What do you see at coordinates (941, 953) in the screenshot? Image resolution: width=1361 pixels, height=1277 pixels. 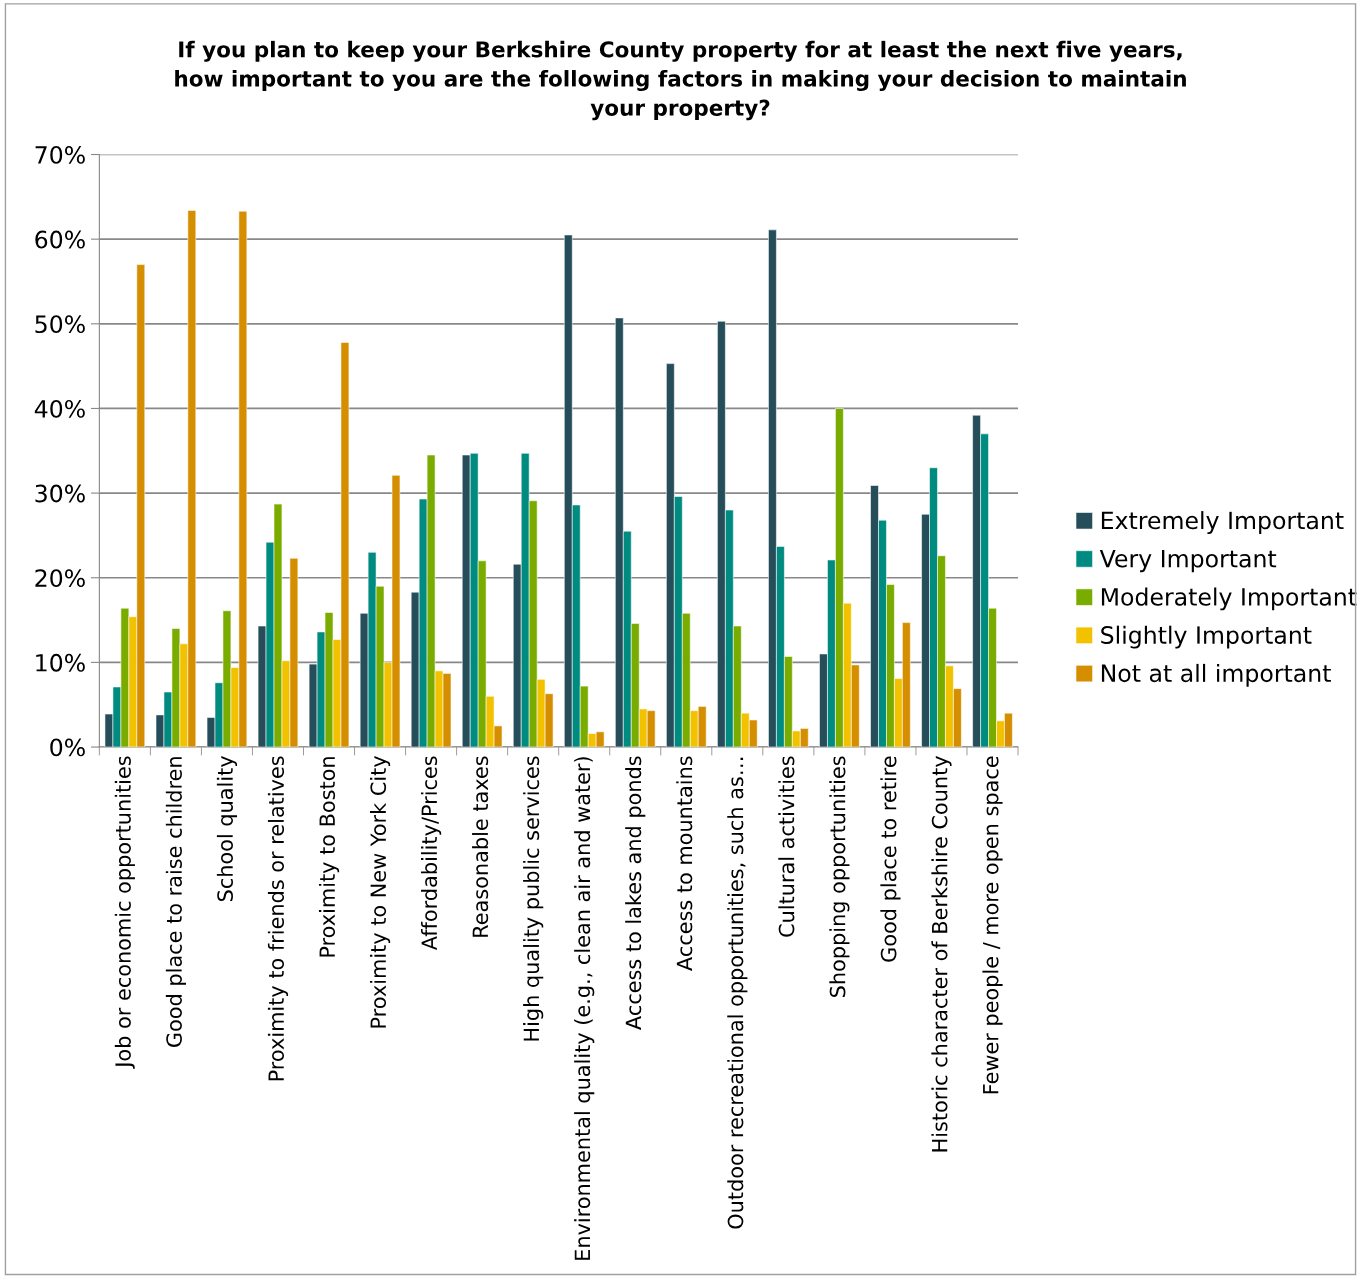 I see `x-tick-label: Historic character of Berkshire County` at bounding box center [941, 953].